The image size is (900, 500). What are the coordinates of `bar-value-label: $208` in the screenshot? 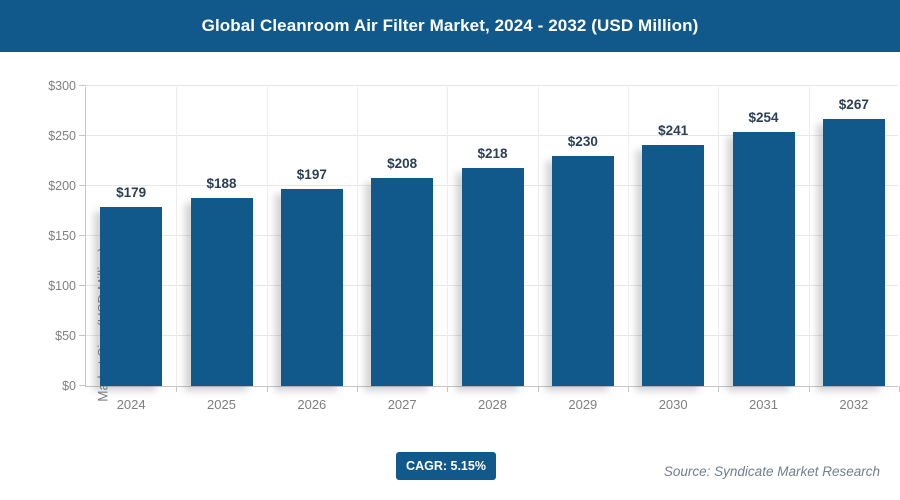 It's located at (402, 163).